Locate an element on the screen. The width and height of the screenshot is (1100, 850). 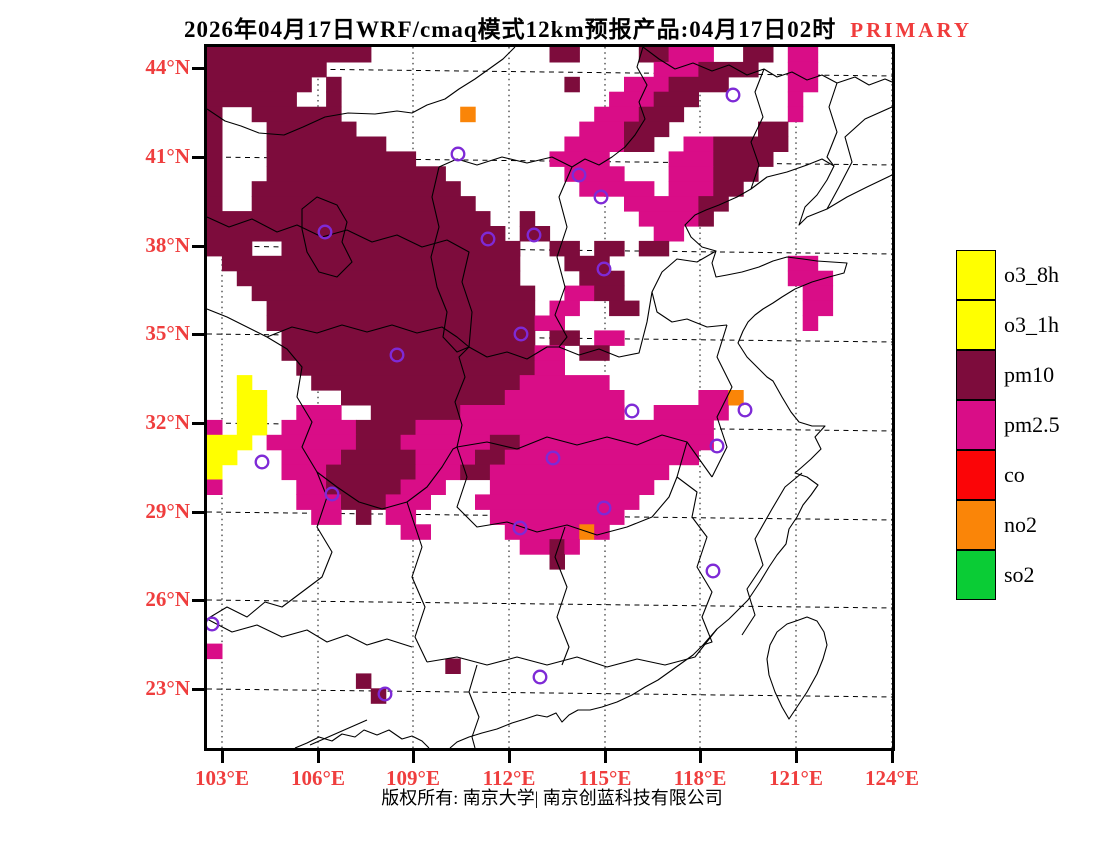
y-axis-label: 41°N is located at coordinates (167, 156).